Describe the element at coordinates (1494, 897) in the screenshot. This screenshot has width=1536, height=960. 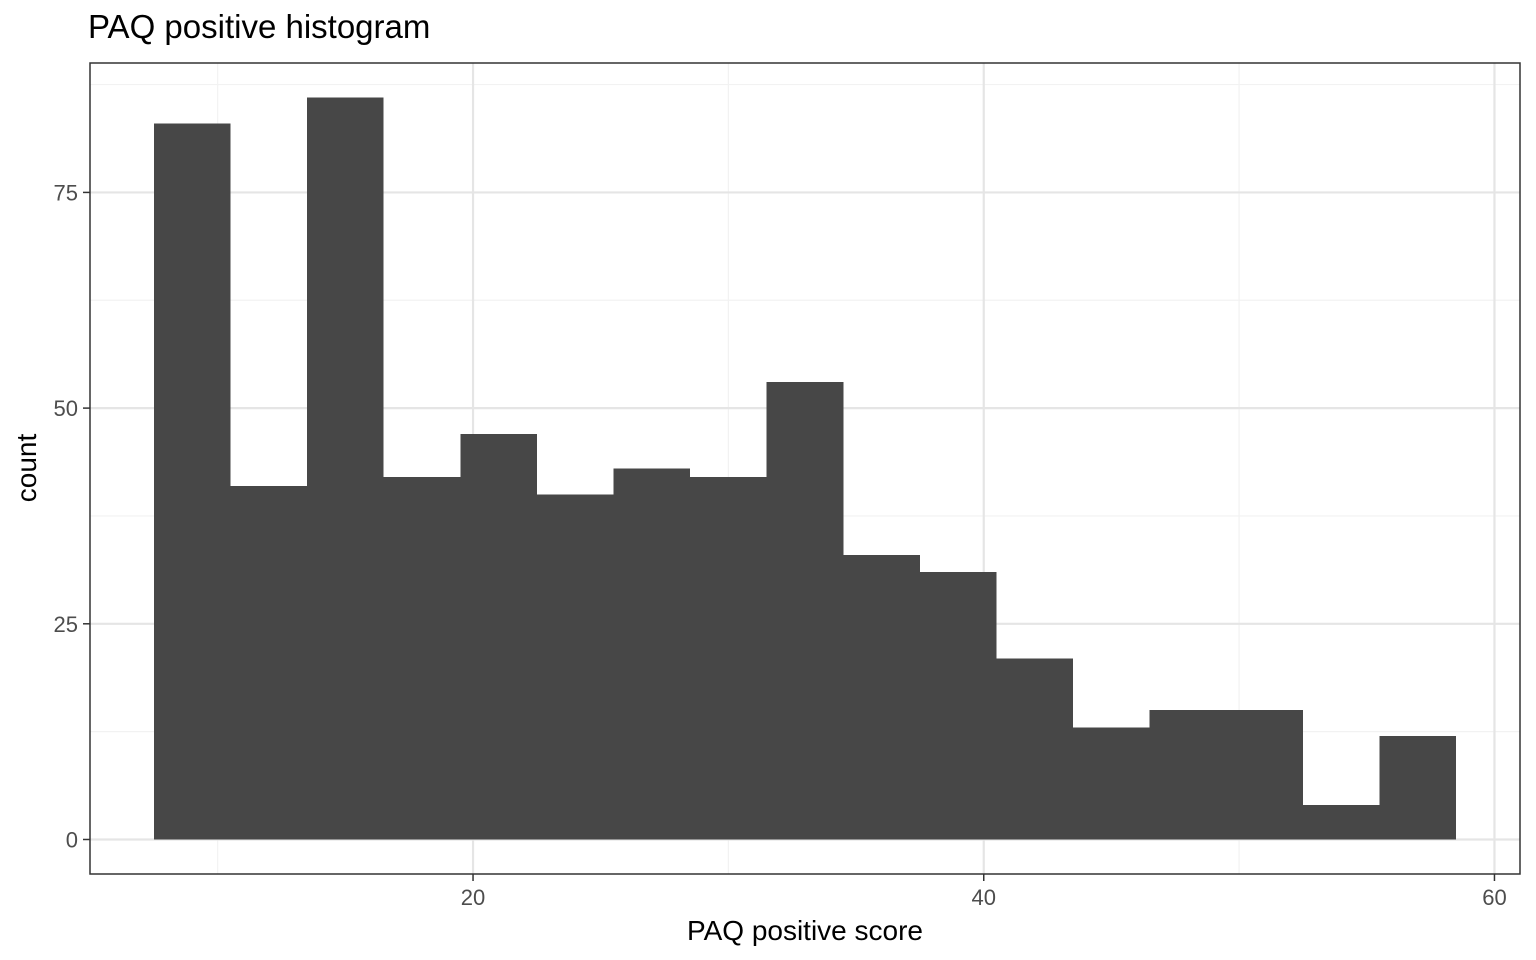
I see `x-tick-label: 60` at that location.